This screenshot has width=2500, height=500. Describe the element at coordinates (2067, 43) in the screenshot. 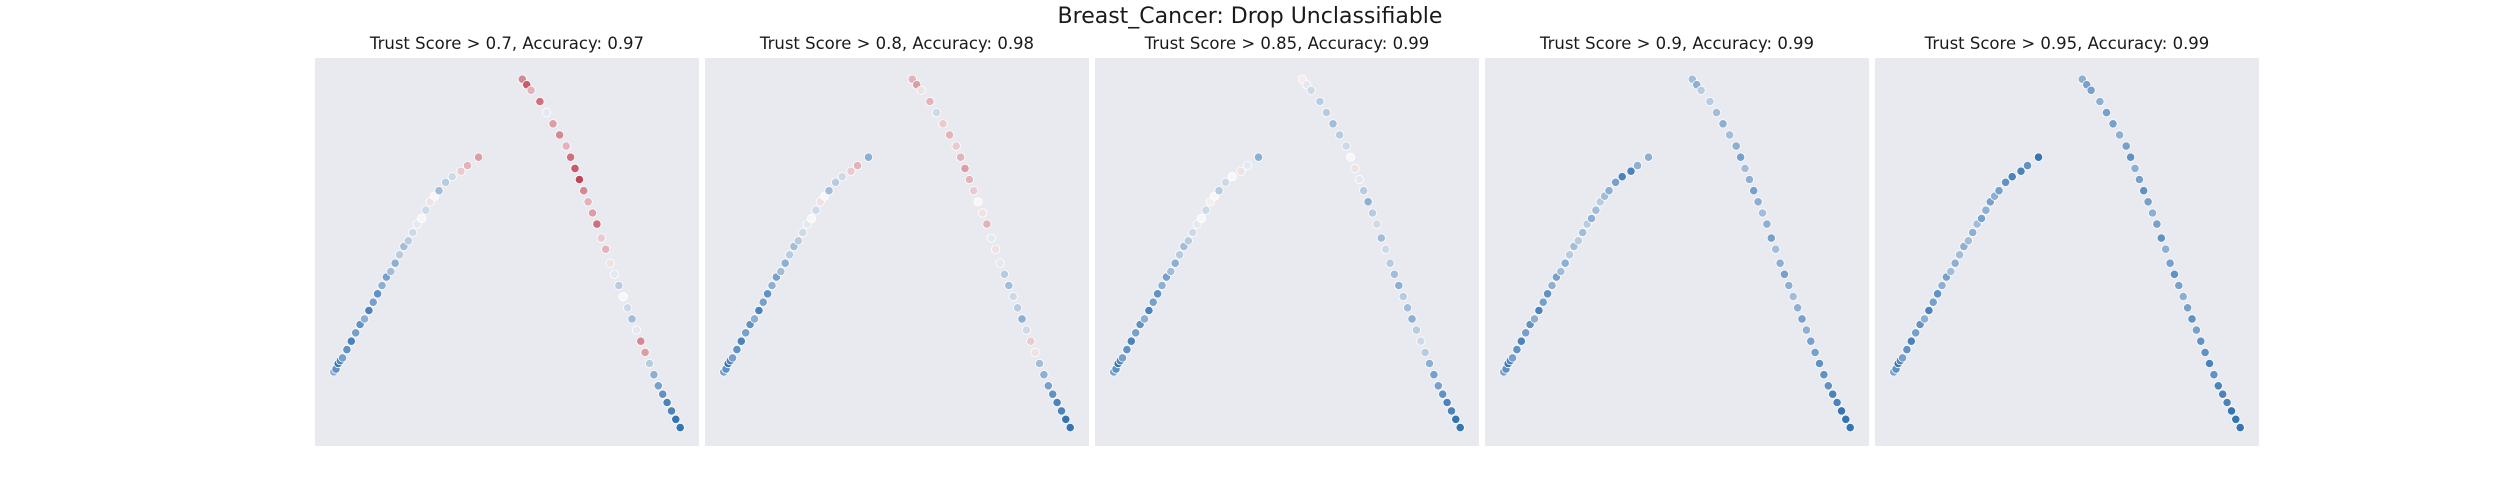

I see `panel-title: Trust Score > 0.95, Accuracy: 0.99` at that location.